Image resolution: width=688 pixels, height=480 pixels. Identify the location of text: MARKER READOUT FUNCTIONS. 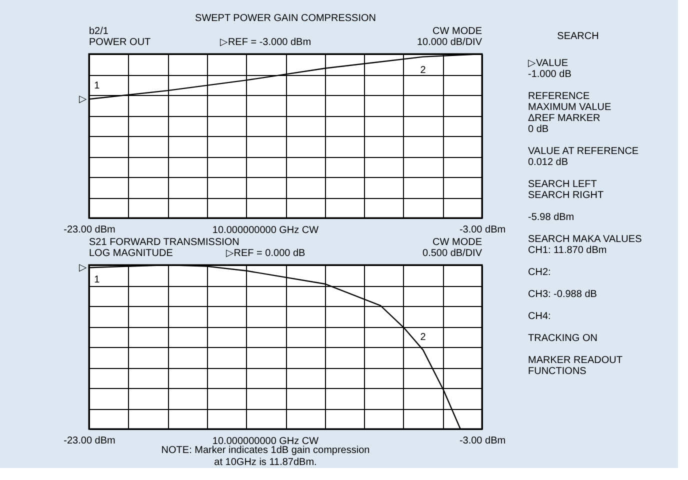
(575, 366).